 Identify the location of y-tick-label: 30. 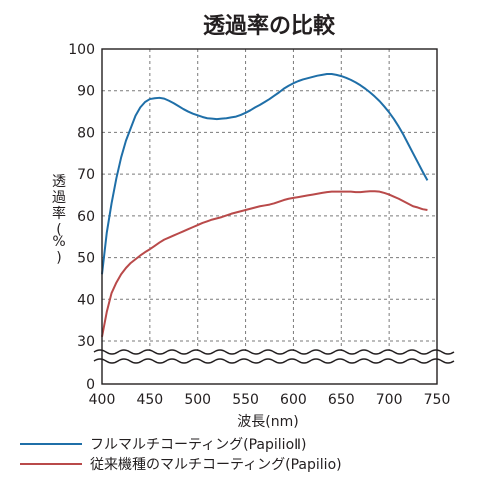
(86, 342).